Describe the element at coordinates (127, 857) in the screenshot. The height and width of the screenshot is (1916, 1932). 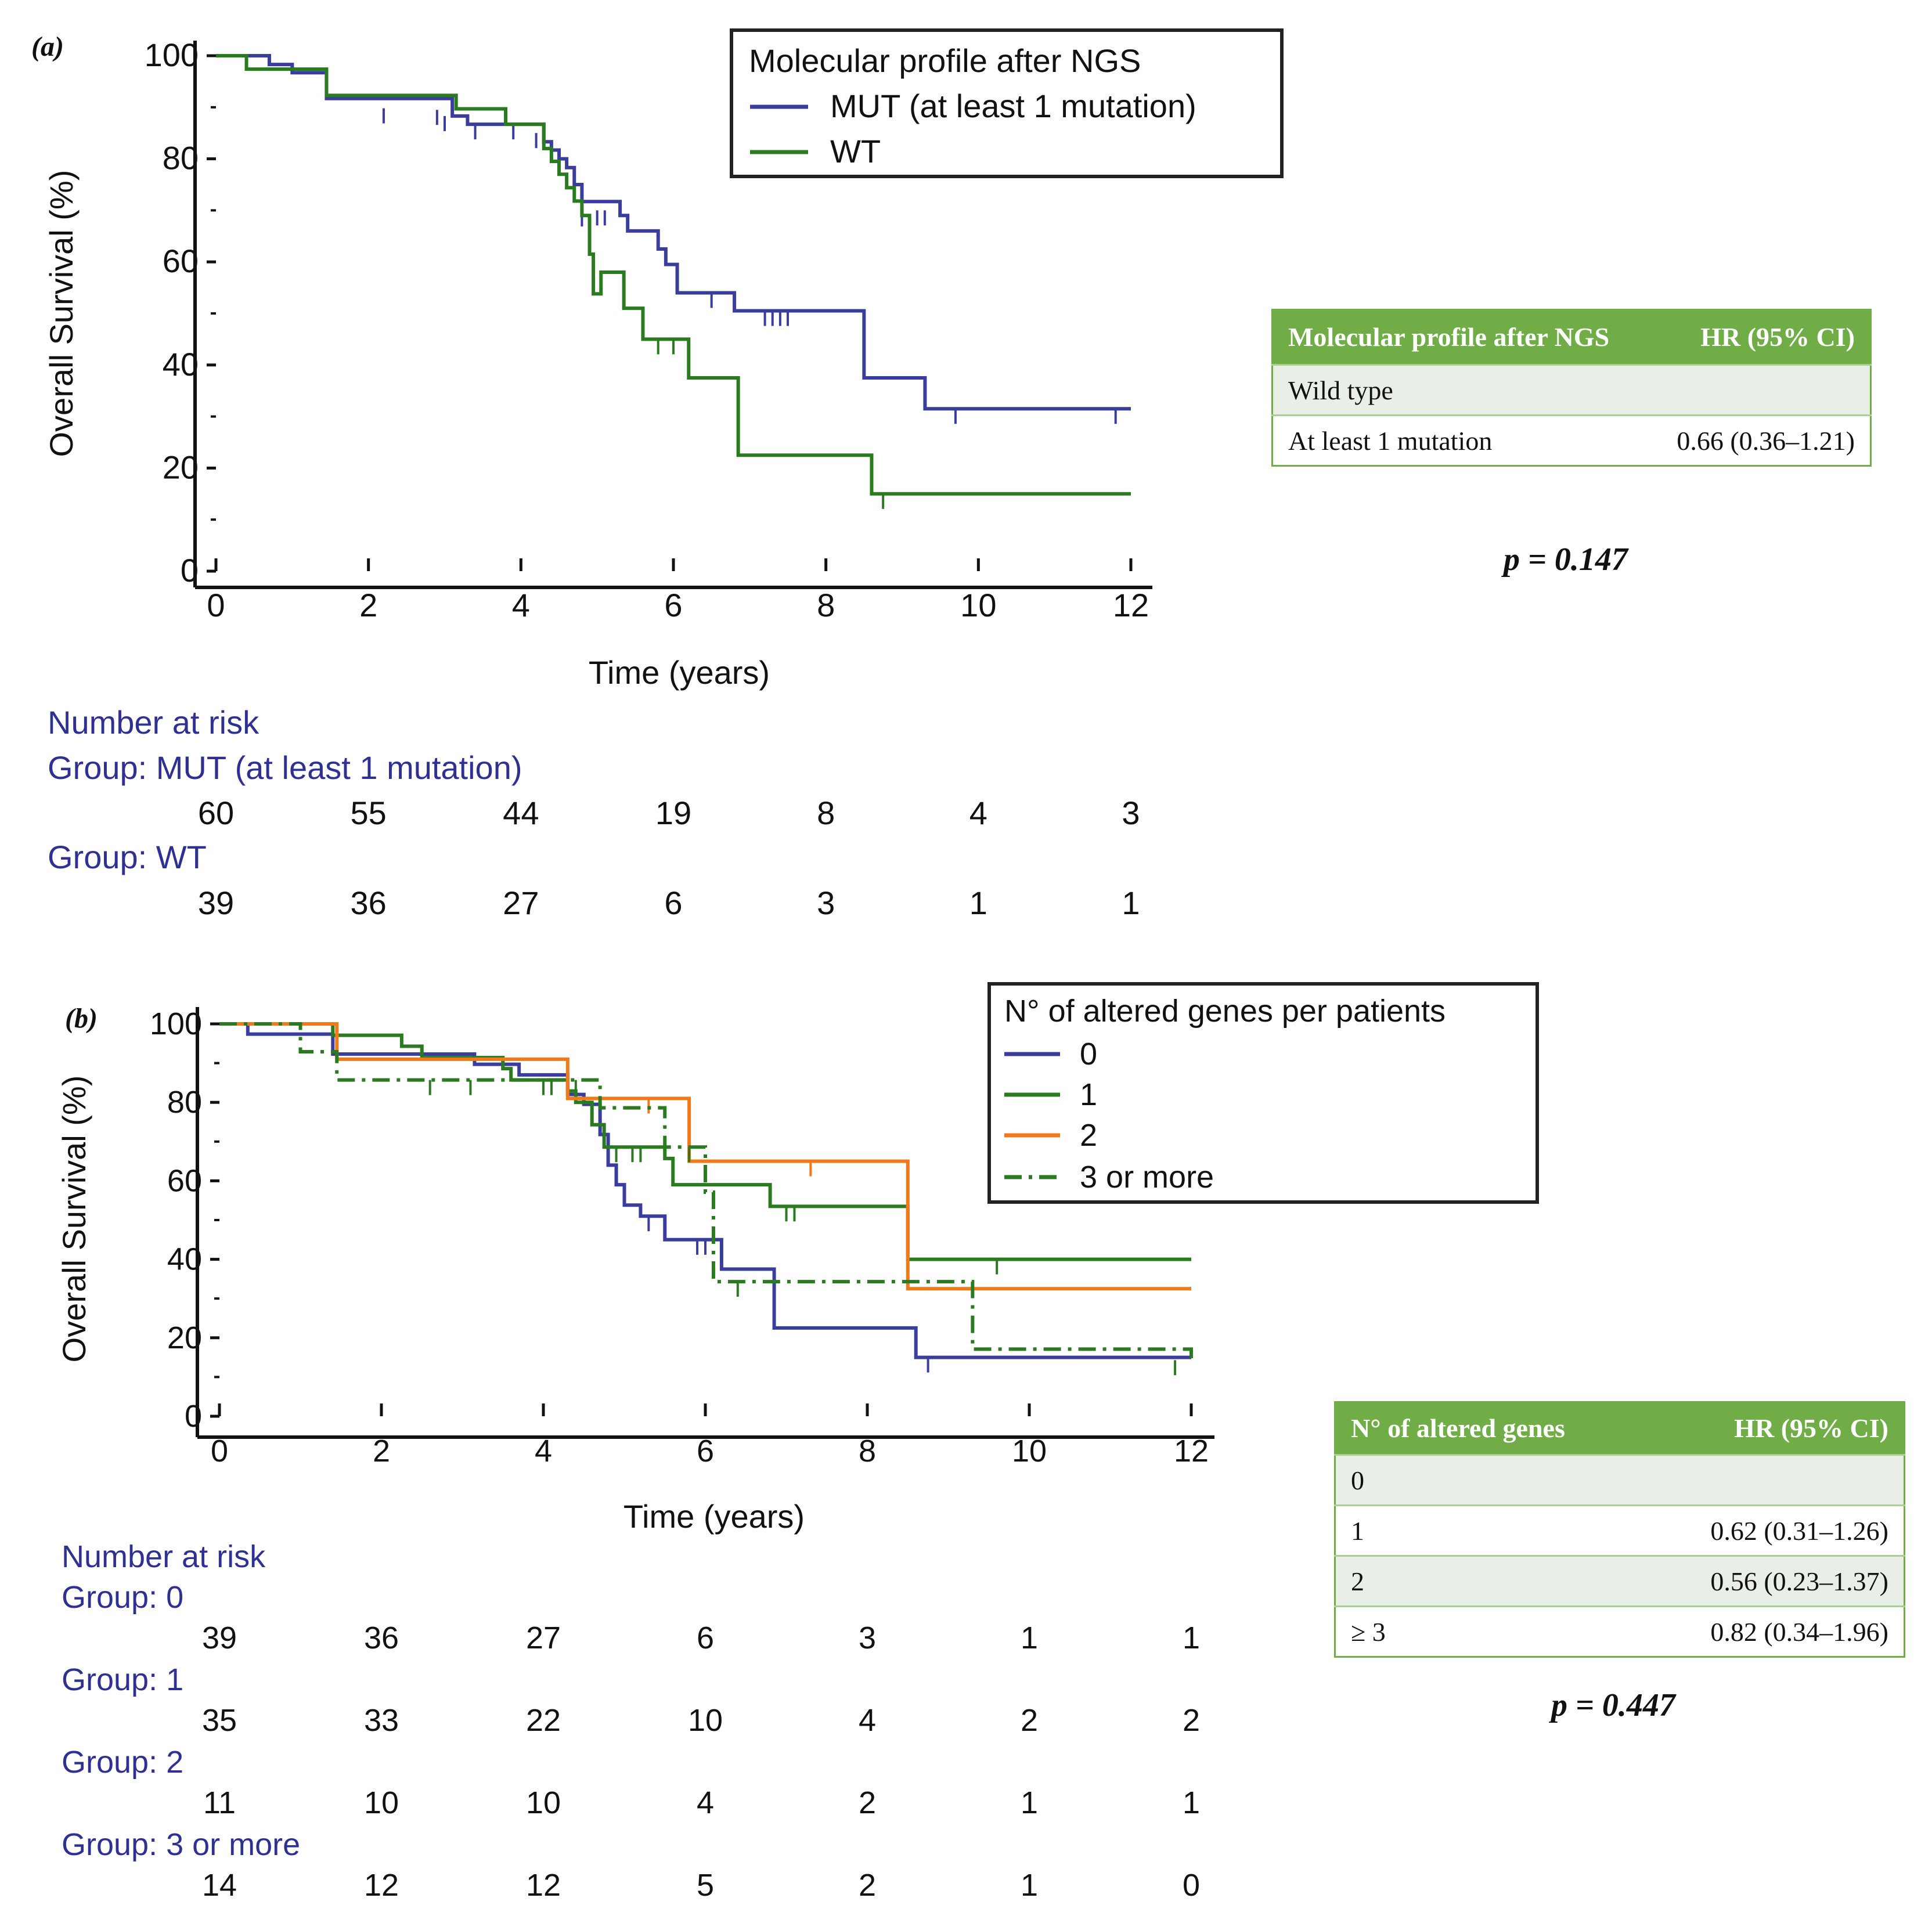
I see `risk-table-a-group-label: Group: WT` at that location.